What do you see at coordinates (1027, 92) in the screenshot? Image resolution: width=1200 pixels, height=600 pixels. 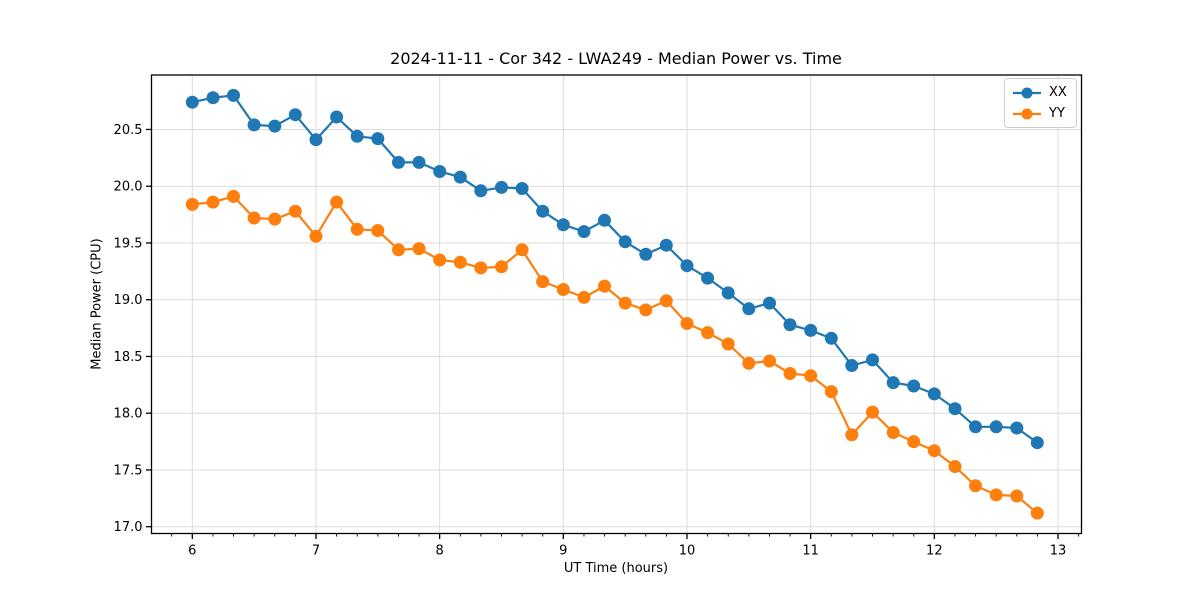 I see `xx-legend-marker-icon` at bounding box center [1027, 92].